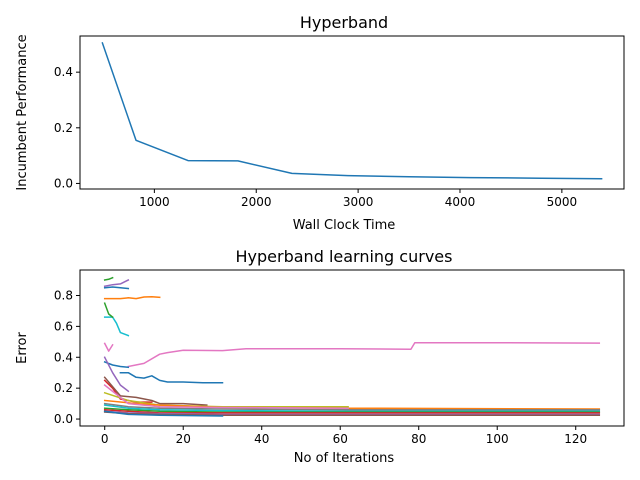 This screenshot has height=480, width=640. What do you see at coordinates (154, 202) in the screenshot?
I see `x-tick-label: 1000` at bounding box center [154, 202].